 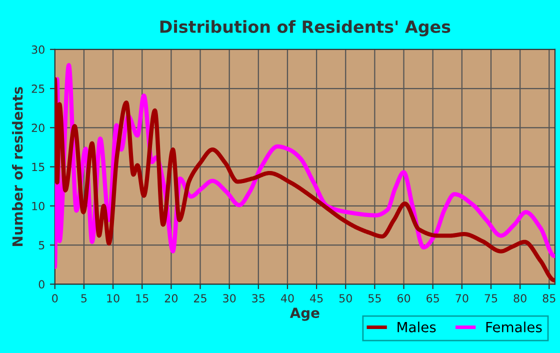 What do you see at coordinates (113, 298) in the screenshot?
I see `x-tick-label: 10` at bounding box center [113, 298].